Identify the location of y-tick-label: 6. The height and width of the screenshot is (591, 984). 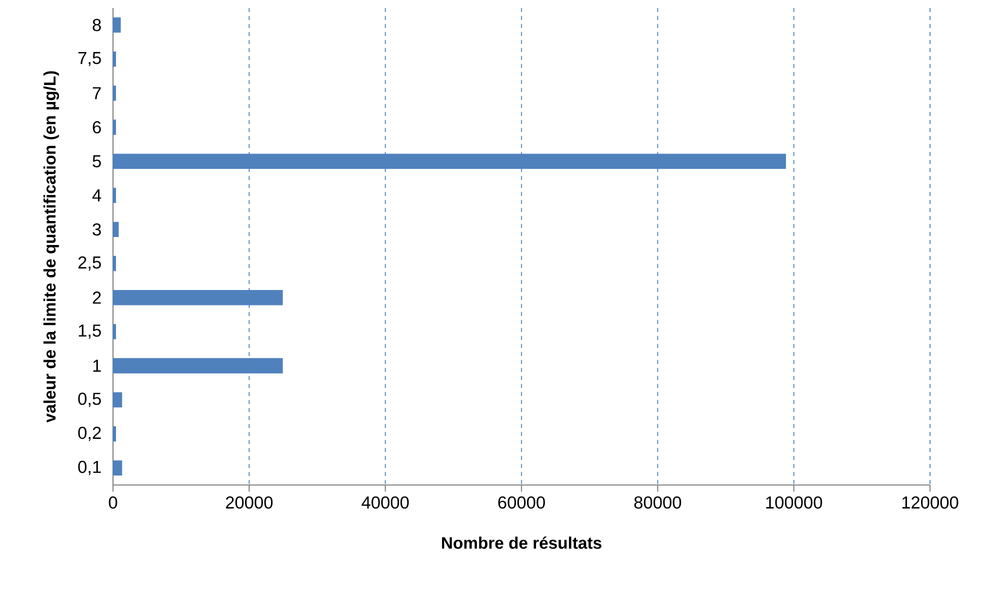
(96, 127).